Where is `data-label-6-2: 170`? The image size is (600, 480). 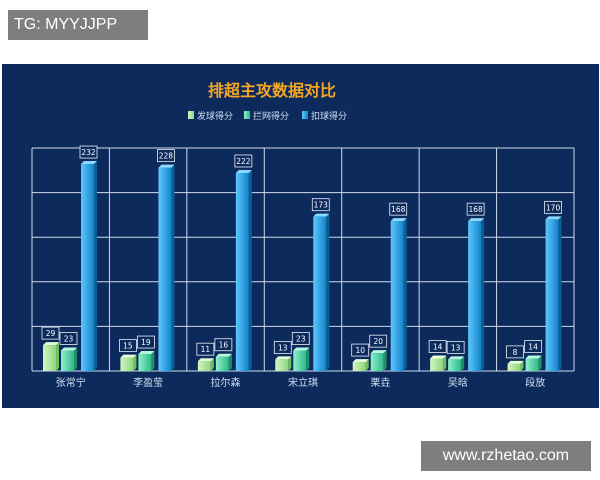 data-label-6-2: 170 is located at coordinates (553, 207).